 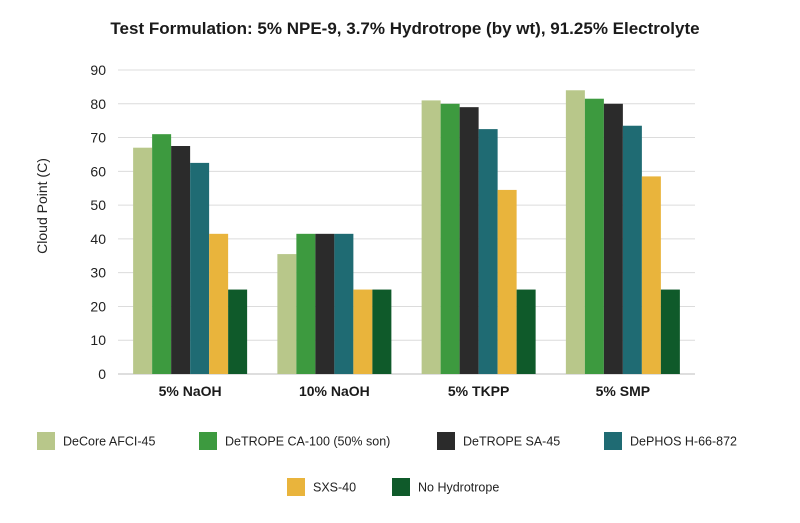 I want to click on legend-label: DeCore AFCI-45, so click(x=109, y=442).